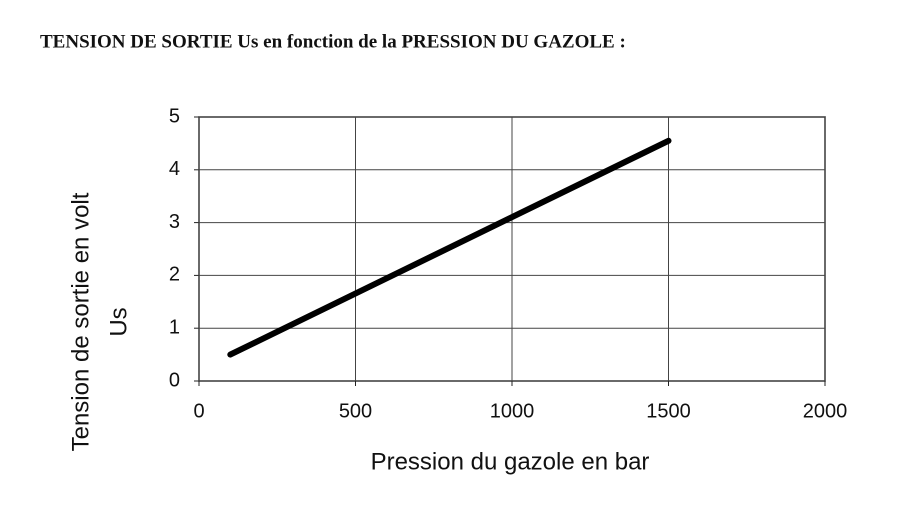 Image resolution: width=906 pixels, height=513 pixels. I want to click on x-tick-label: 1500, so click(668, 411).